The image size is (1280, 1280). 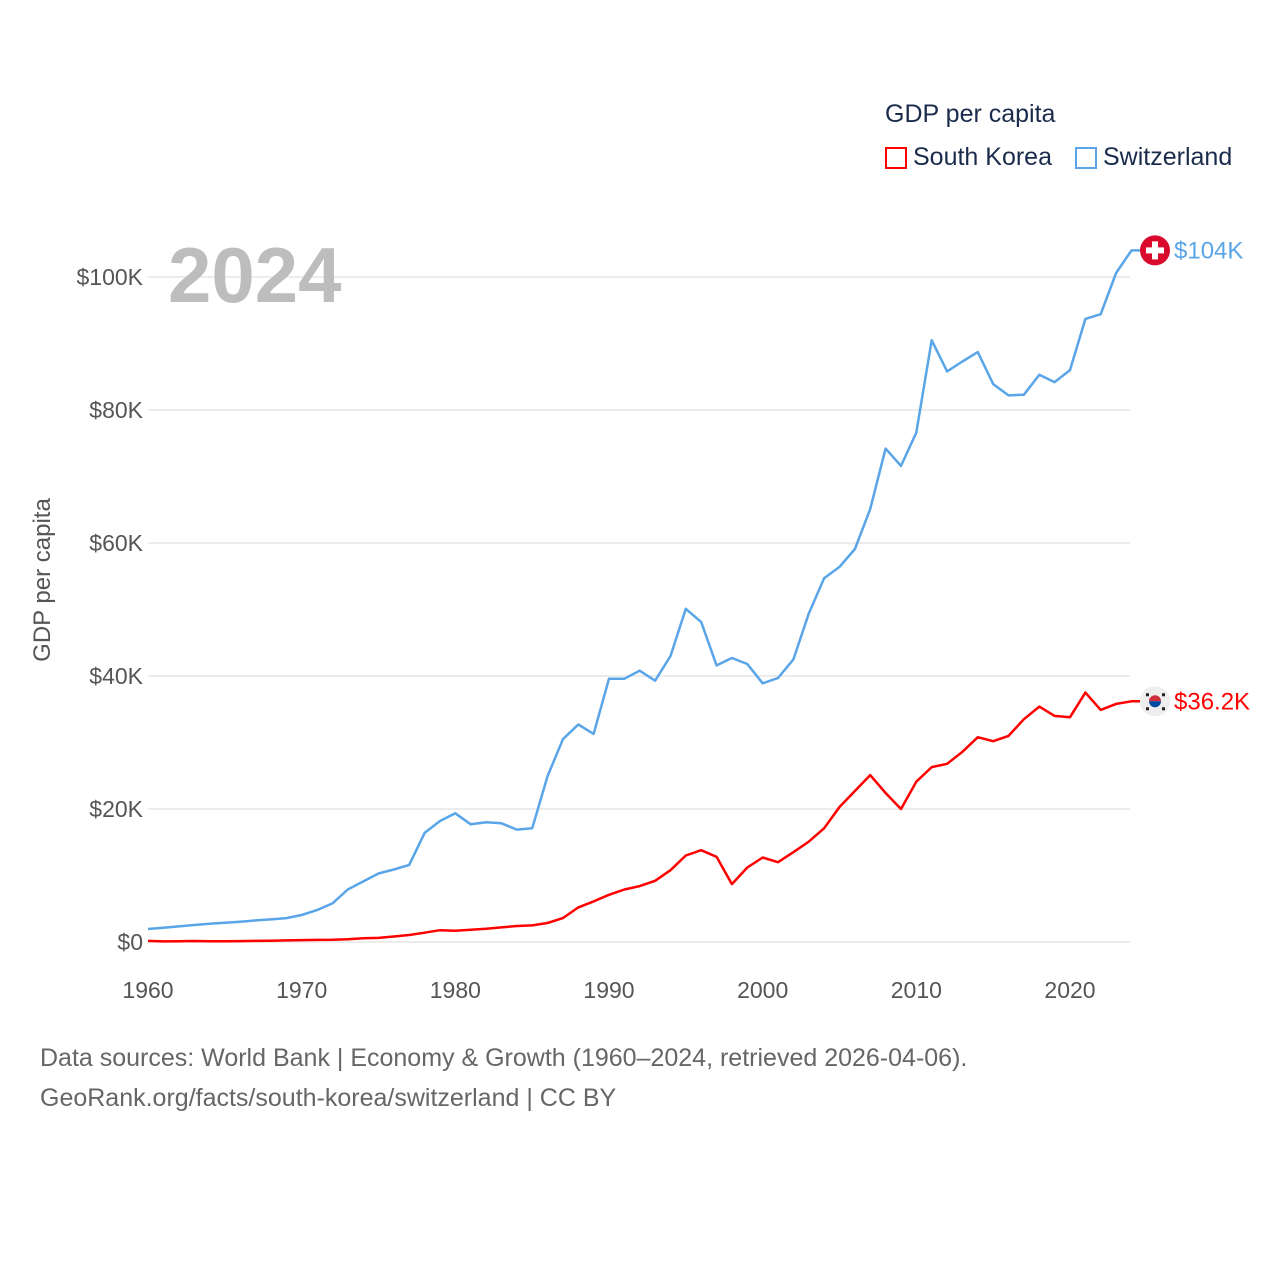 What do you see at coordinates (116, 410) in the screenshot?
I see `y-tick-label: $80K` at bounding box center [116, 410].